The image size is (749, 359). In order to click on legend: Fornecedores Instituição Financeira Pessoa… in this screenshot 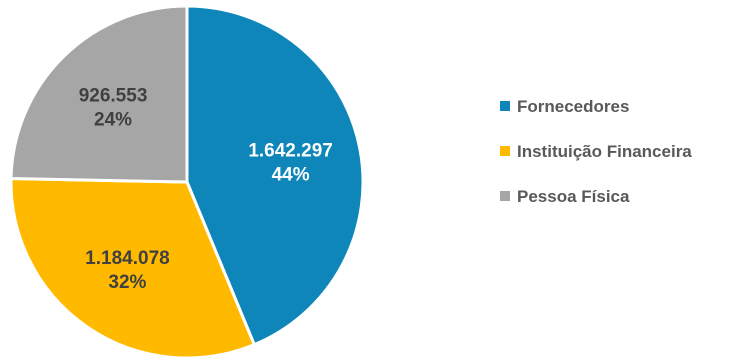, I will do `click(596, 151)`.